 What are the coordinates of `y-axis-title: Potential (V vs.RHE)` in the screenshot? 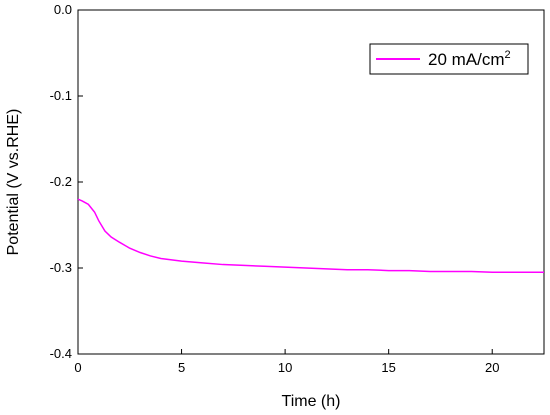 It's located at (13, 182).